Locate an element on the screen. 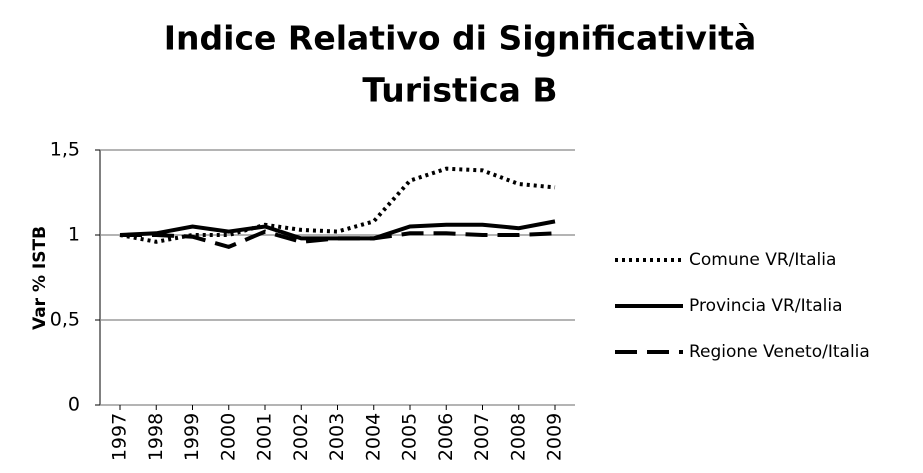 This screenshot has height=473, width=923. x-tick-label: 2005 is located at coordinates (410, 437).